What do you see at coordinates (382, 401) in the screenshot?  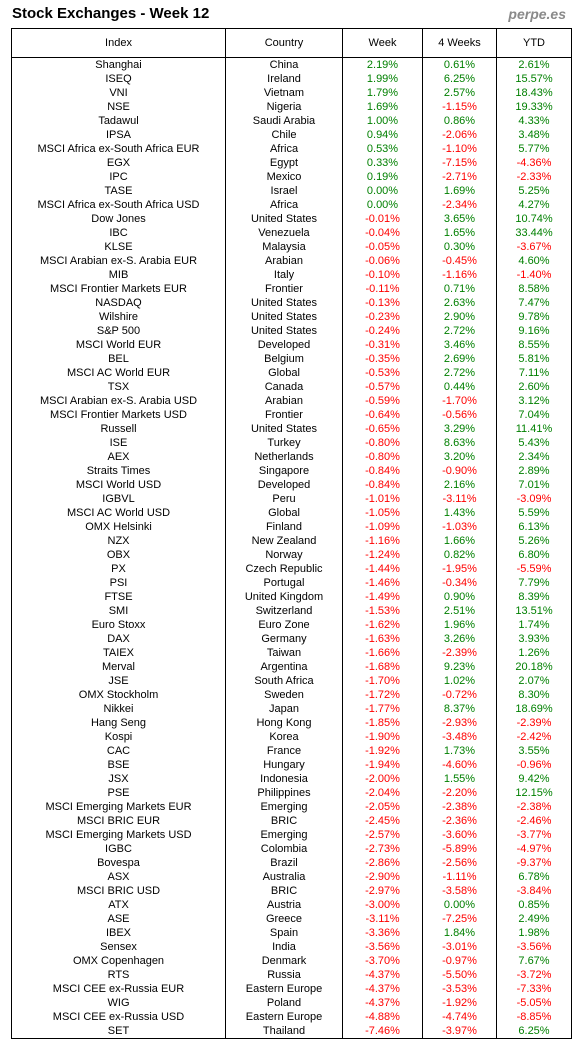 I see `cell-week: -0.59%` at bounding box center [382, 401].